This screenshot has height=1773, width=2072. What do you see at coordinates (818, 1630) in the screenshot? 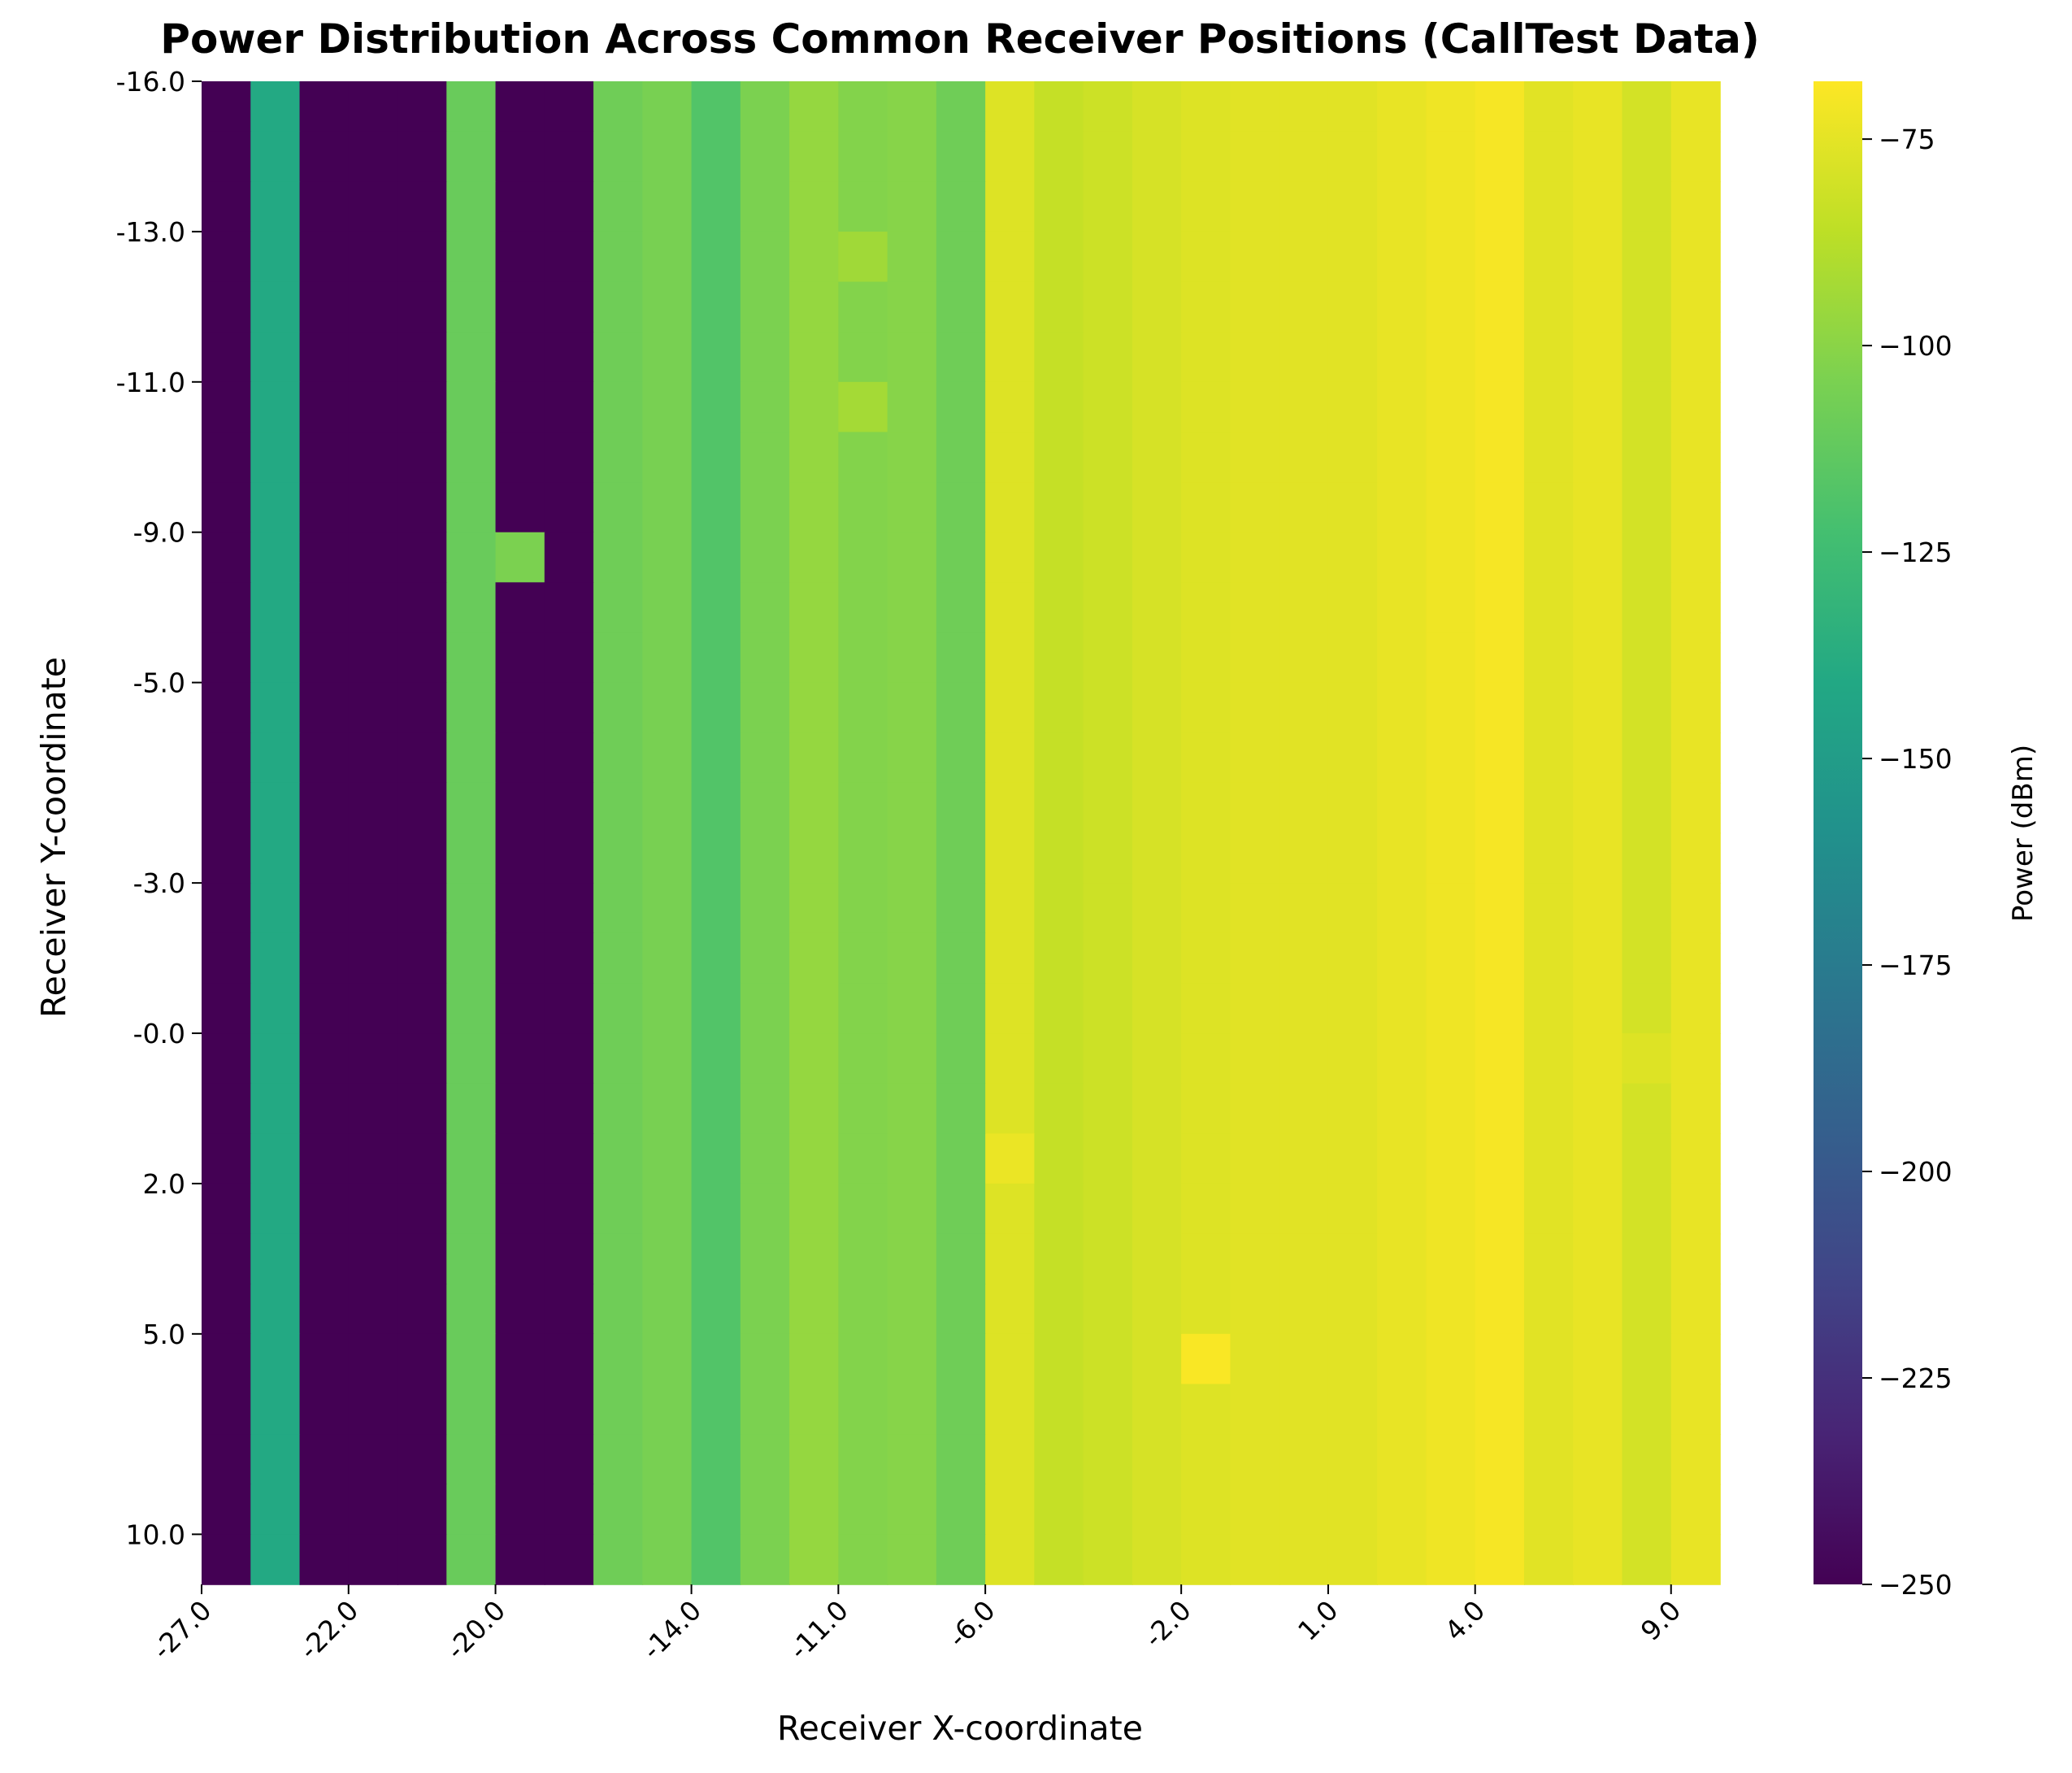
I see `x-tick-label: -11.0` at bounding box center [818, 1630].